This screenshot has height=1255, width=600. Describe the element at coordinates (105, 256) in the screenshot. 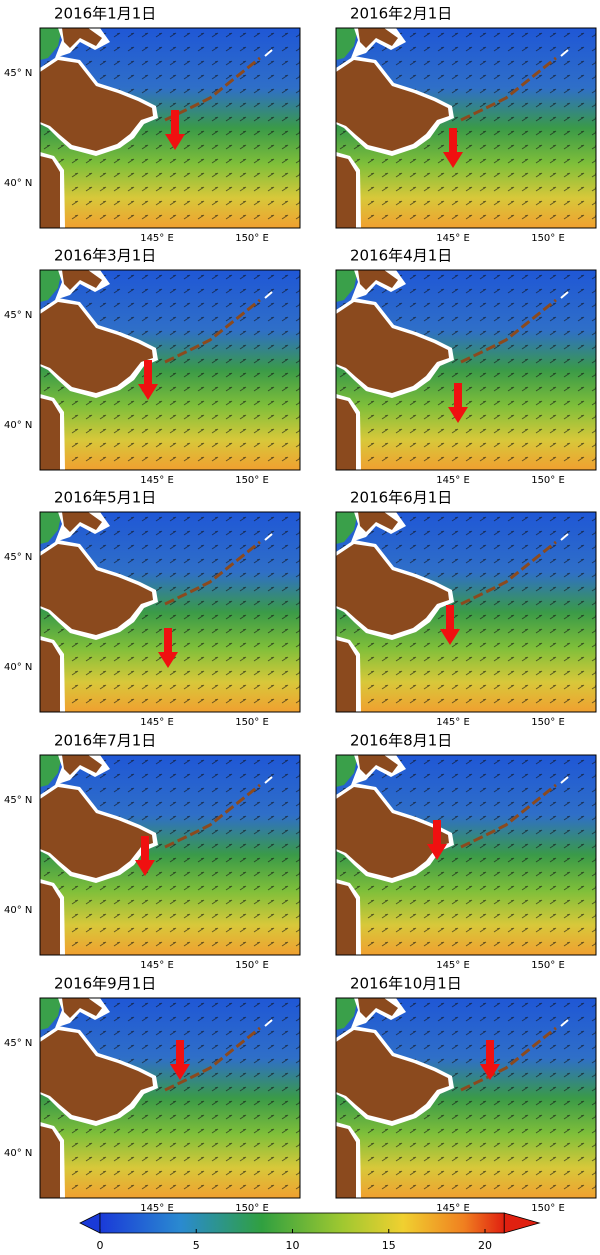

I see `panel-title: 2016年3月1日` at that location.